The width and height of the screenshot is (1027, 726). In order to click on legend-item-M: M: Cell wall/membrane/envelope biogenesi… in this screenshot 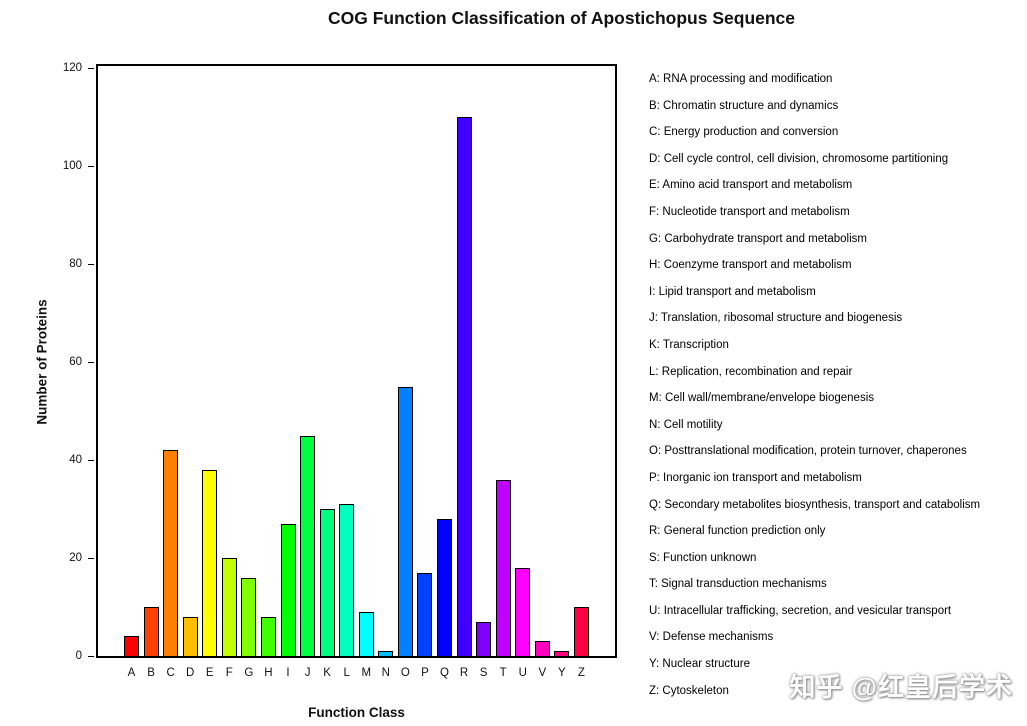, I will do `click(762, 398)`.